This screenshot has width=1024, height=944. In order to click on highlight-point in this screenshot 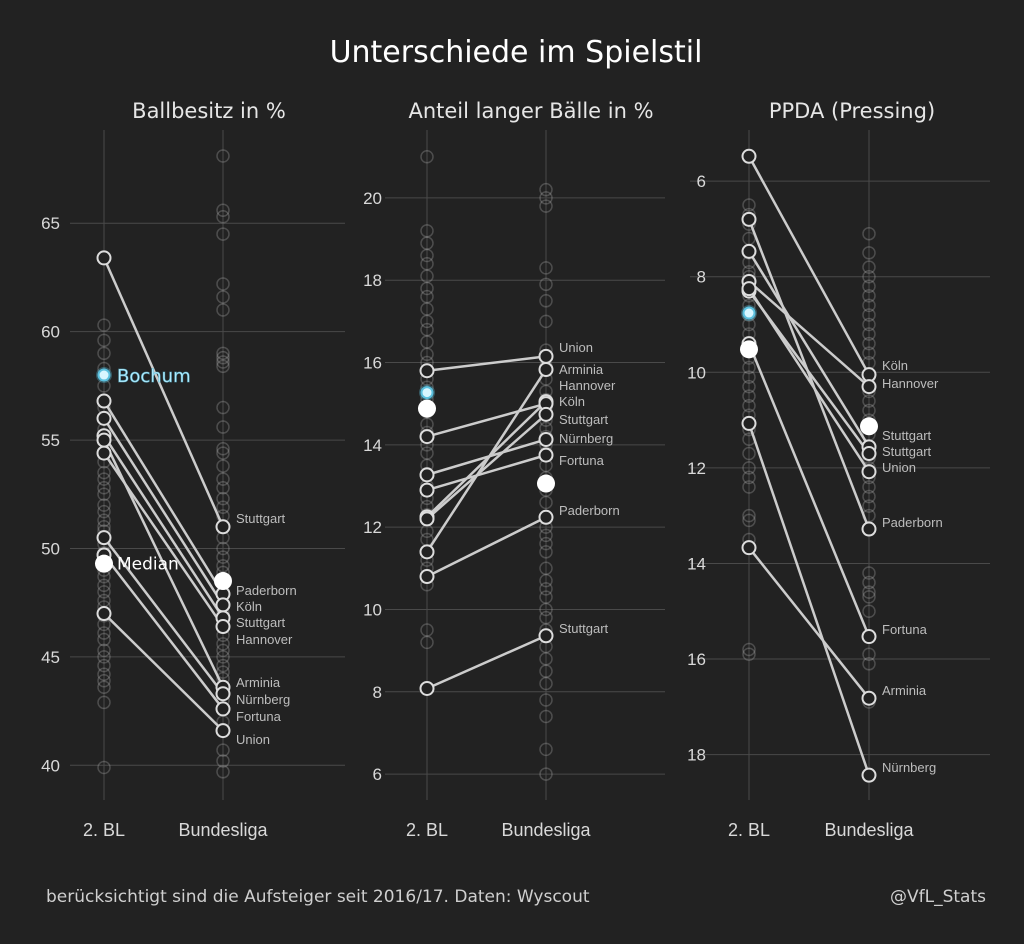, I will do `click(427, 393)`.